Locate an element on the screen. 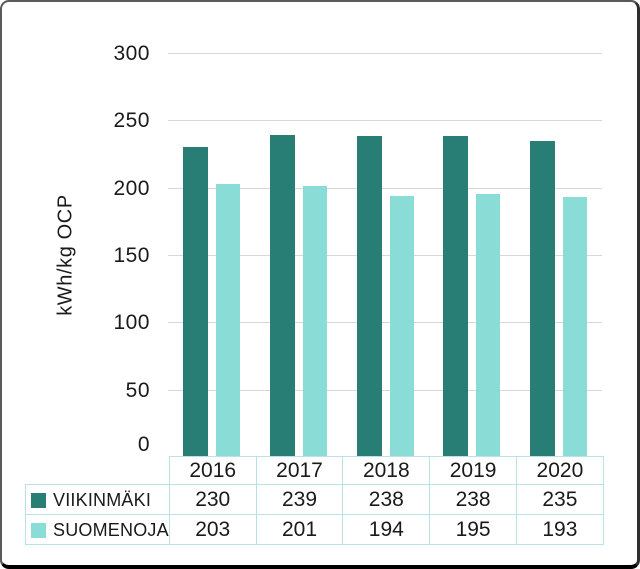 Image resolution: width=640 pixels, height=569 pixels. value-cell-suomenoja-2018: 194 is located at coordinates (386, 529).